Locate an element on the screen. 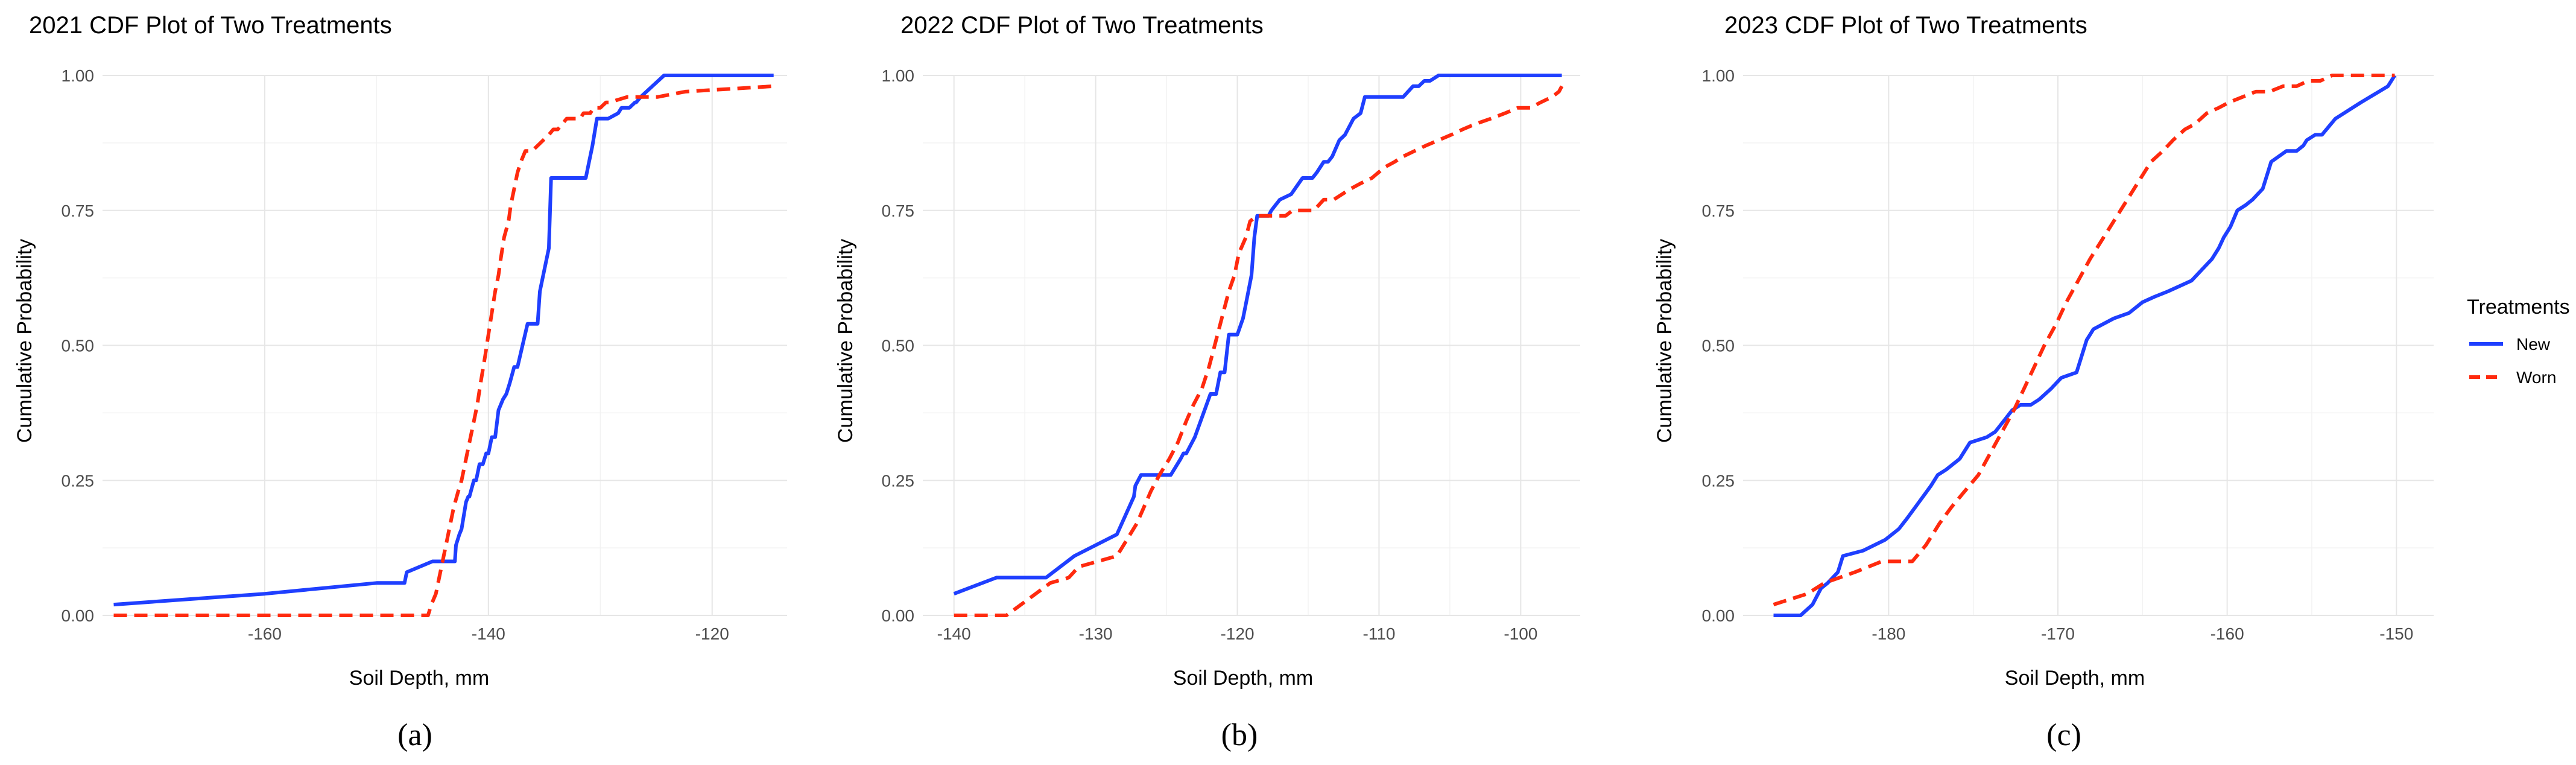  legend-title: Treatments is located at coordinates (2518, 308).